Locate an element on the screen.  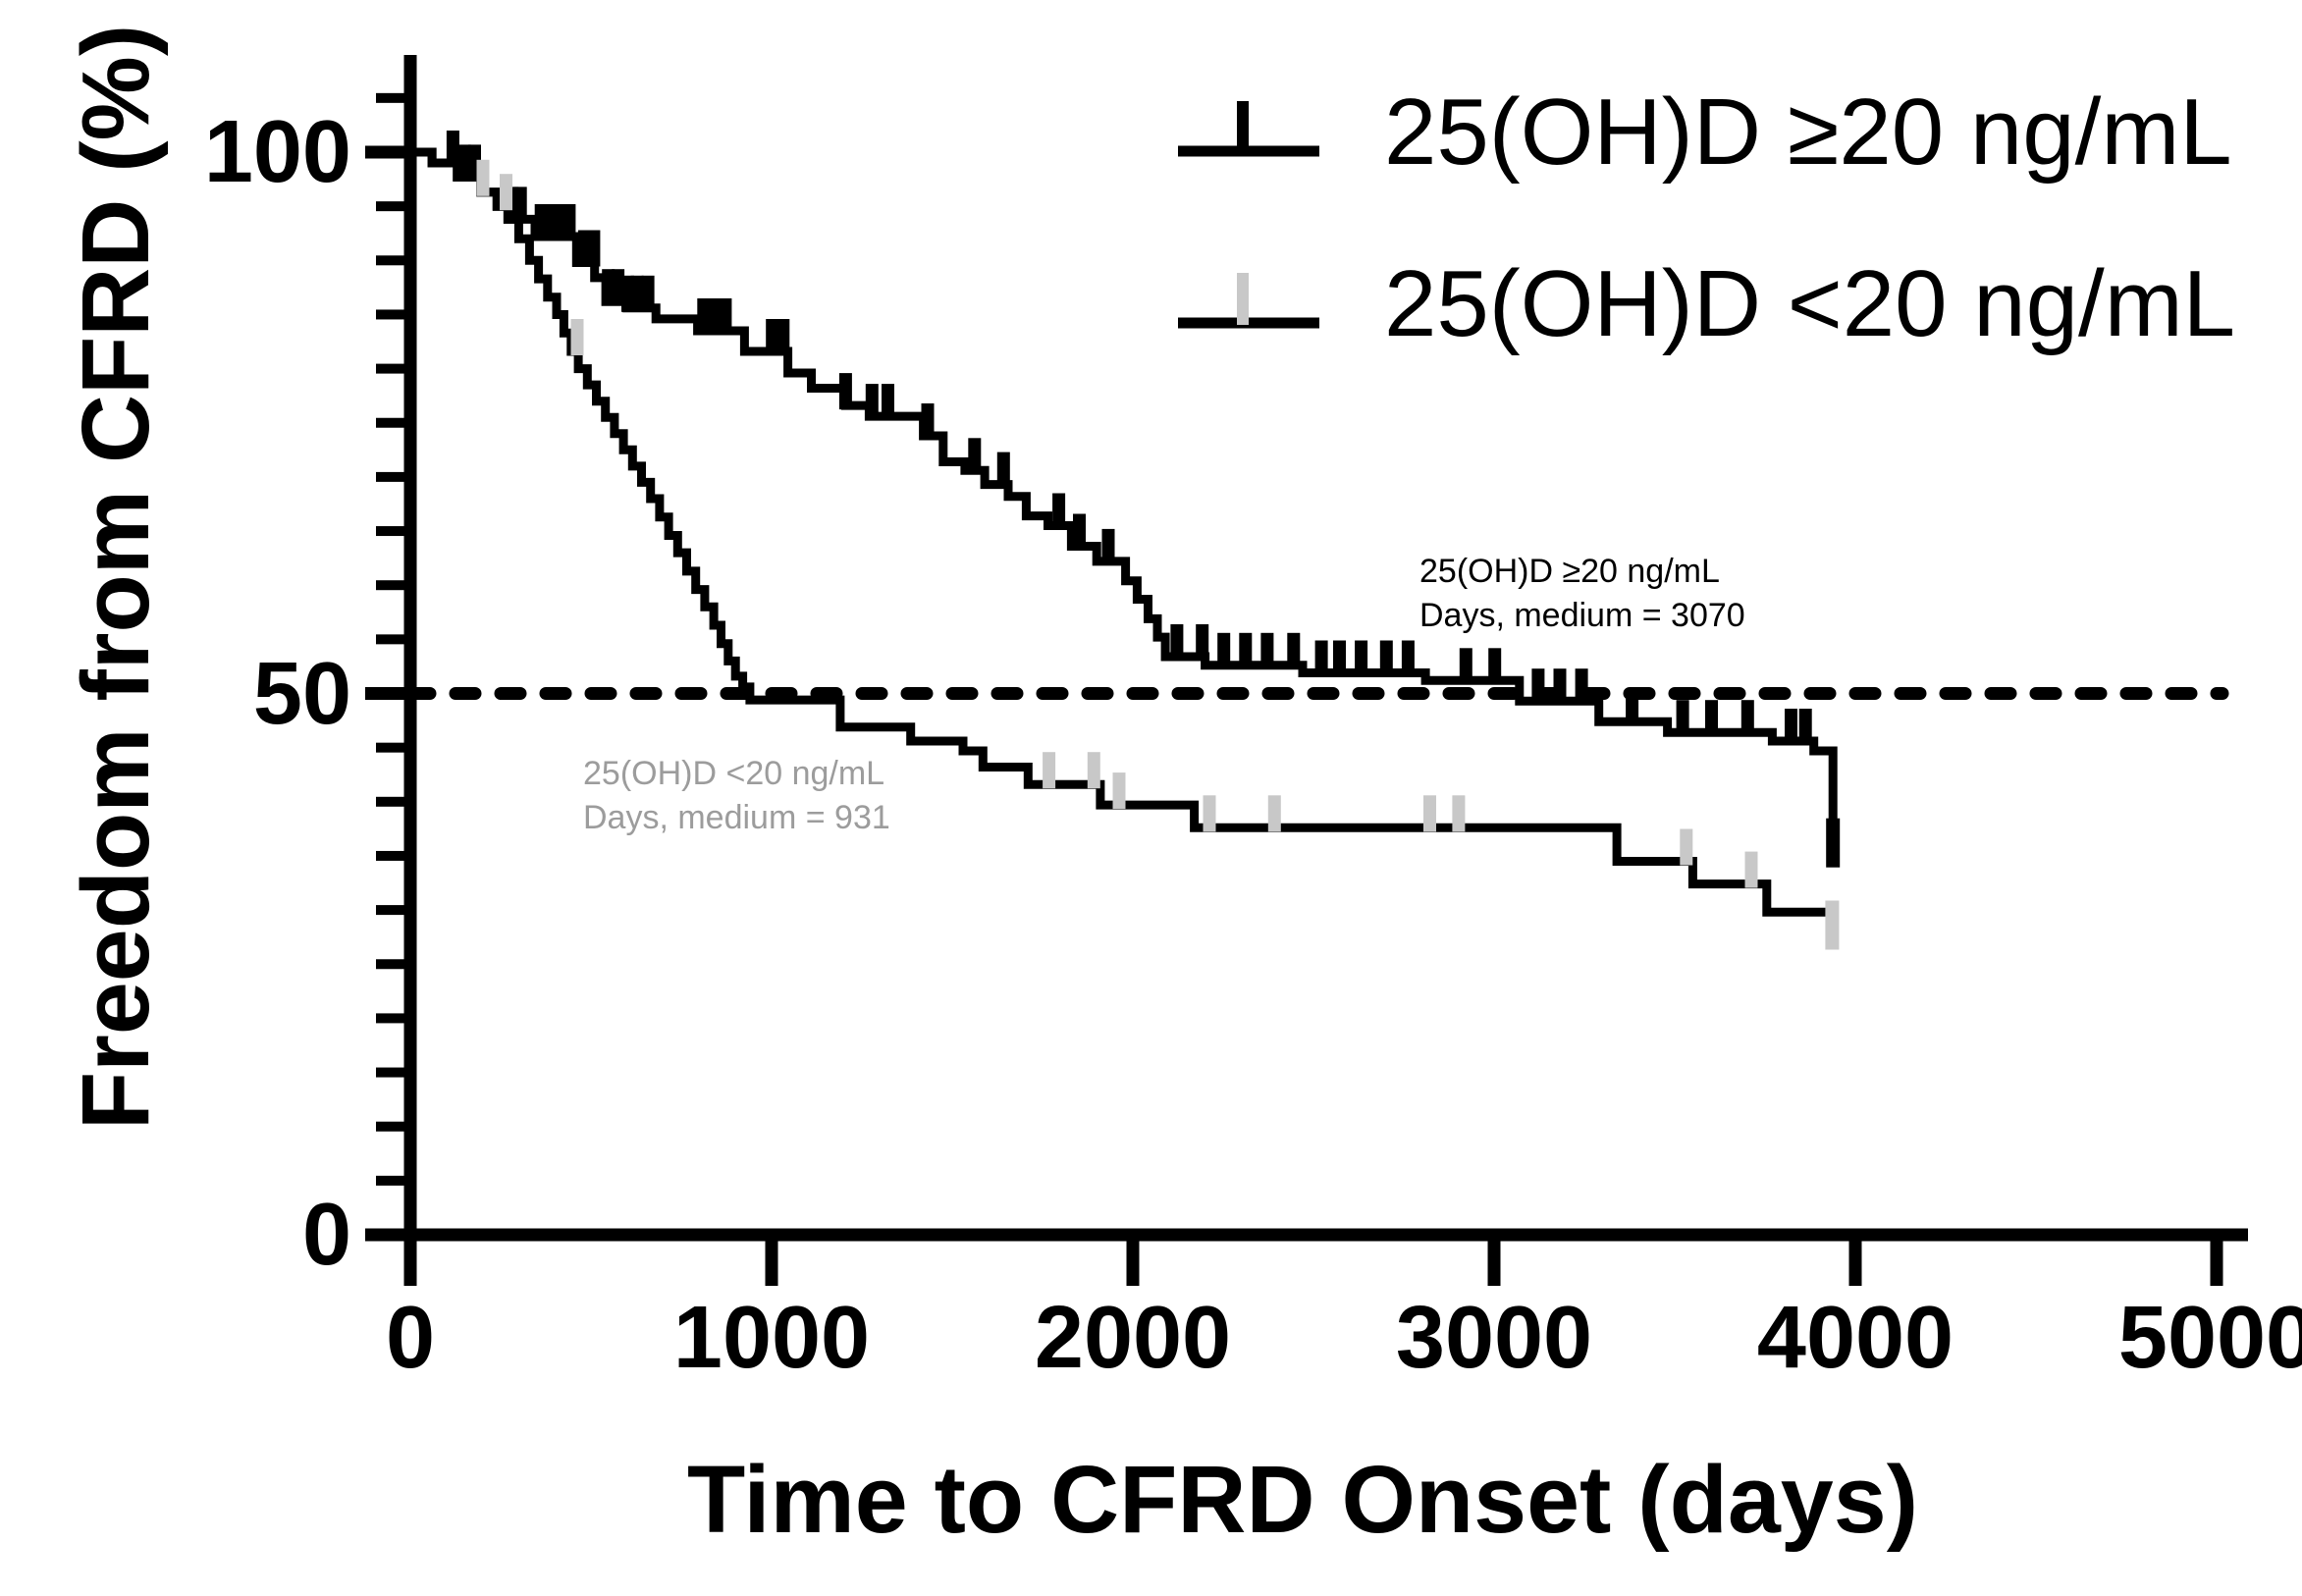
x-tick-label: 1000 is located at coordinates (771, 1338).